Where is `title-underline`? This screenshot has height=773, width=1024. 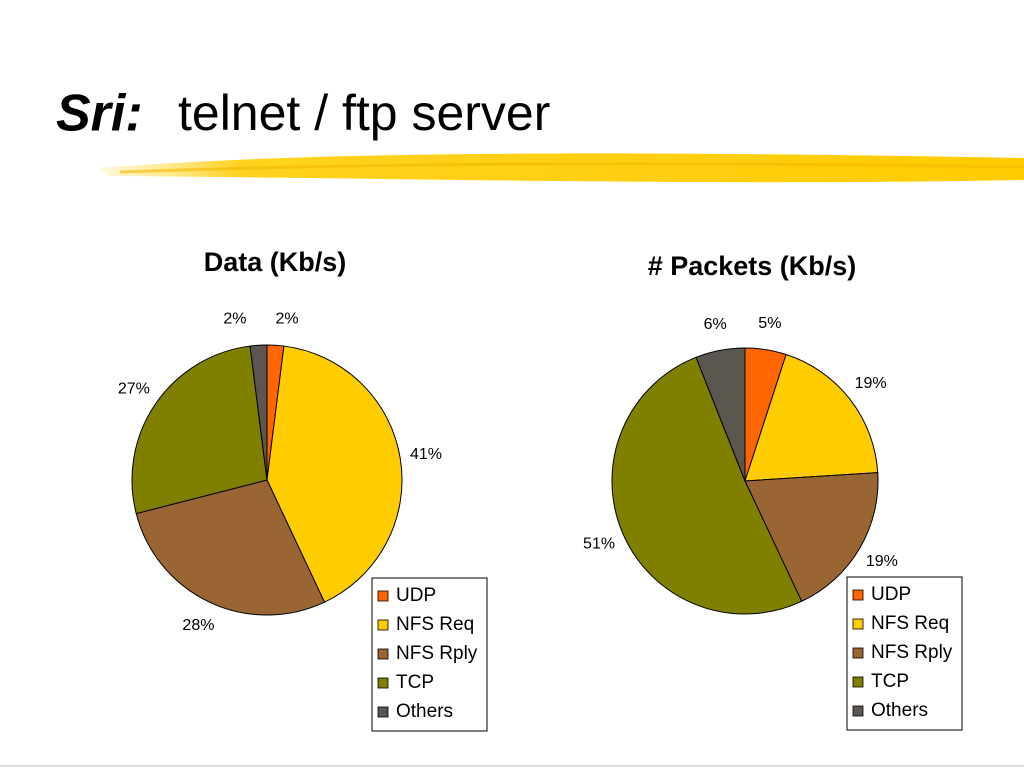
title-underline is located at coordinates (562, 168).